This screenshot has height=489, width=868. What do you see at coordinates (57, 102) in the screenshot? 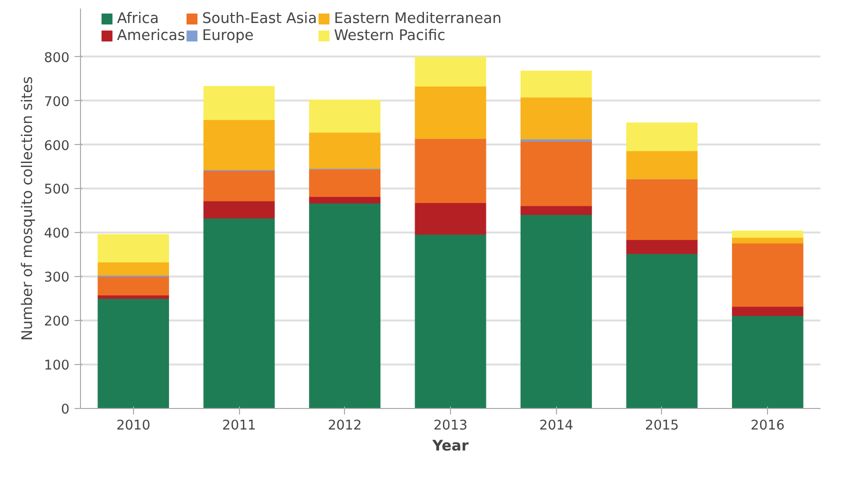
I see `y-tick-label: 700` at bounding box center [57, 102].